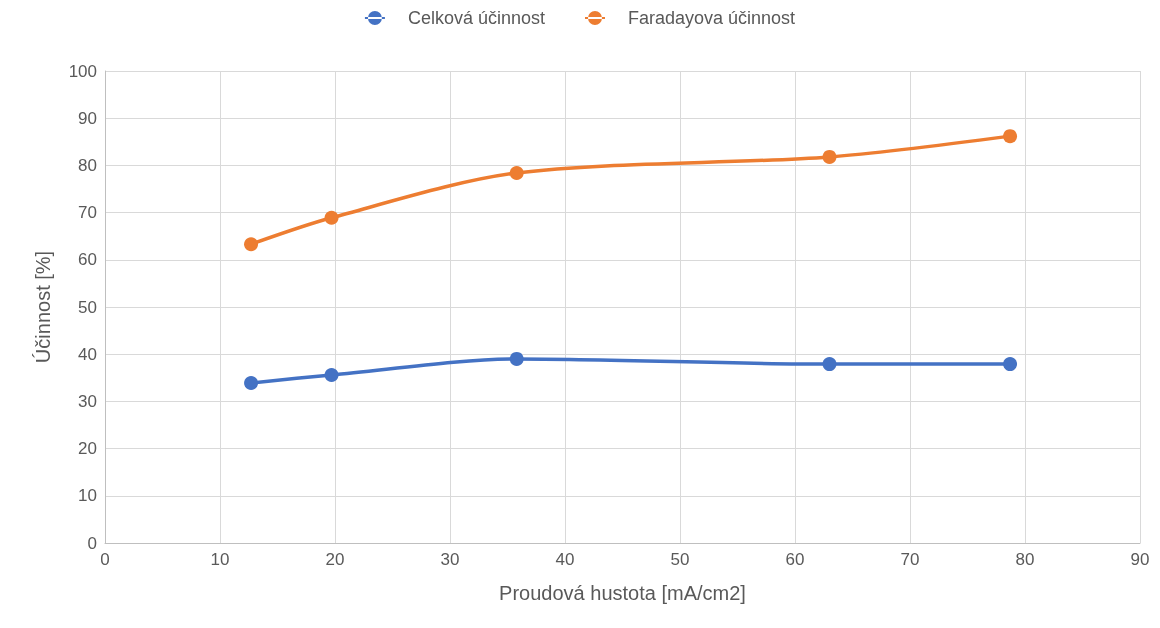 This screenshot has height=628, width=1160. What do you see at coordinates (87, 307) in the screenshot?
I see `y-tick-label: 50` at bounding box center [87, 307].